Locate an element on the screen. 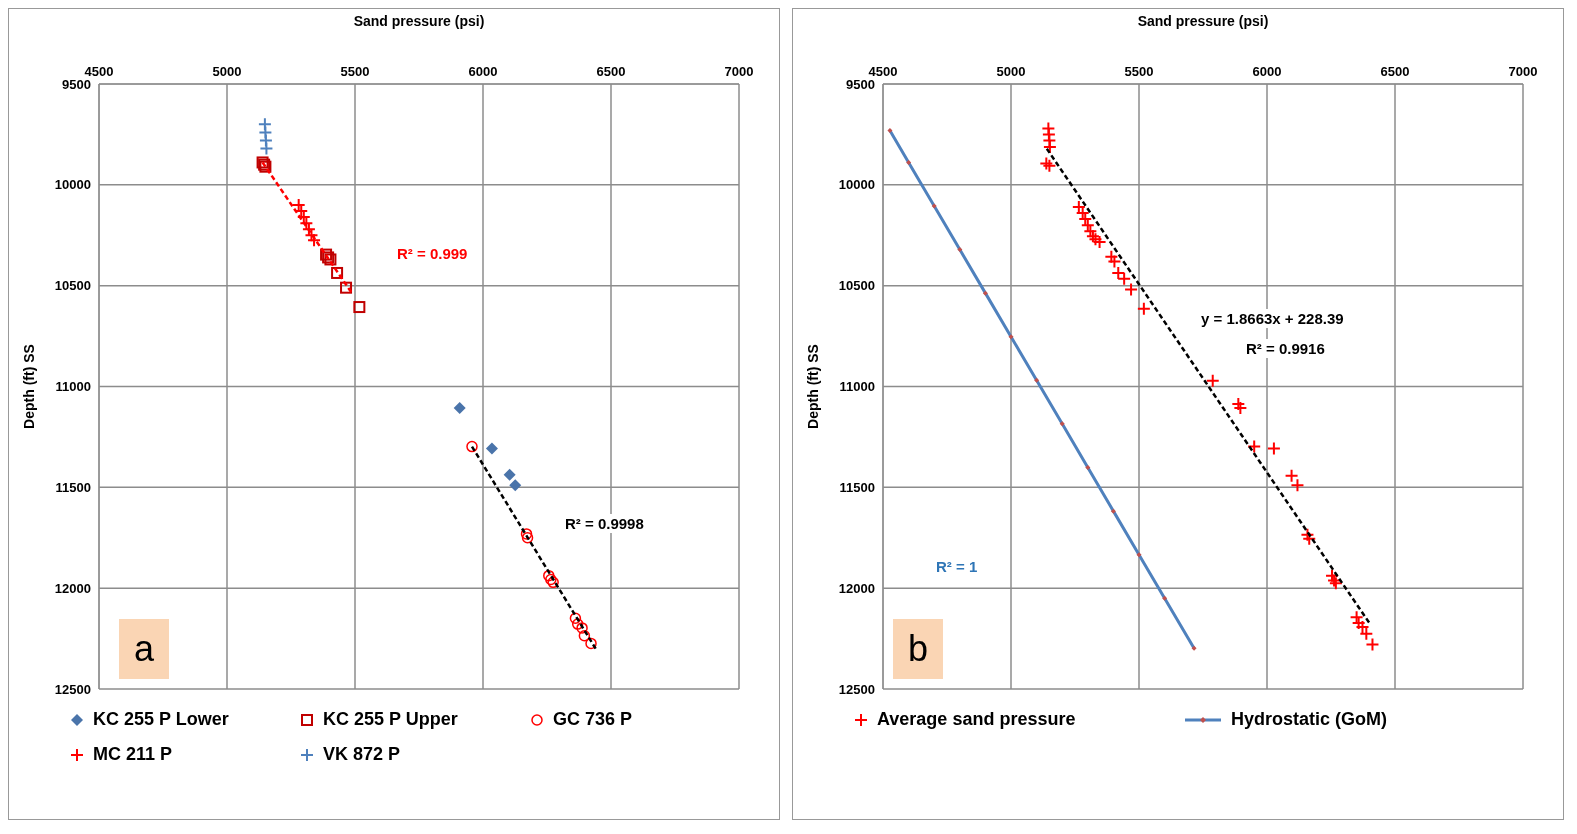 The width and height of the screenshot is (1577, 834). annotation: R² = 0.9998 is located at coordinates (604, 523).